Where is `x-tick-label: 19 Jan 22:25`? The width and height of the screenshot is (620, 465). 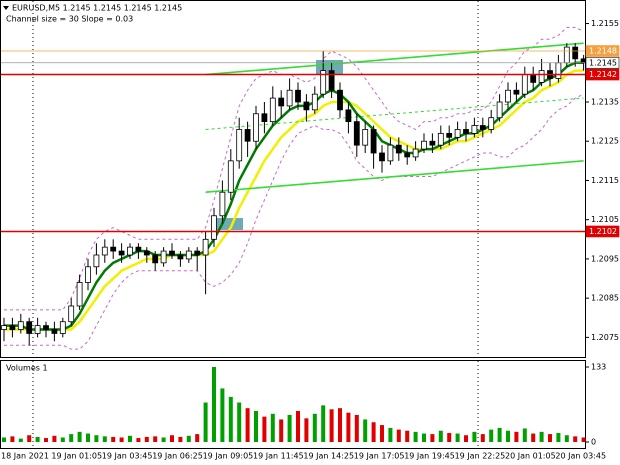
x-tick-label: 19 Jan 22:25 is located at coordinates (480, 456).